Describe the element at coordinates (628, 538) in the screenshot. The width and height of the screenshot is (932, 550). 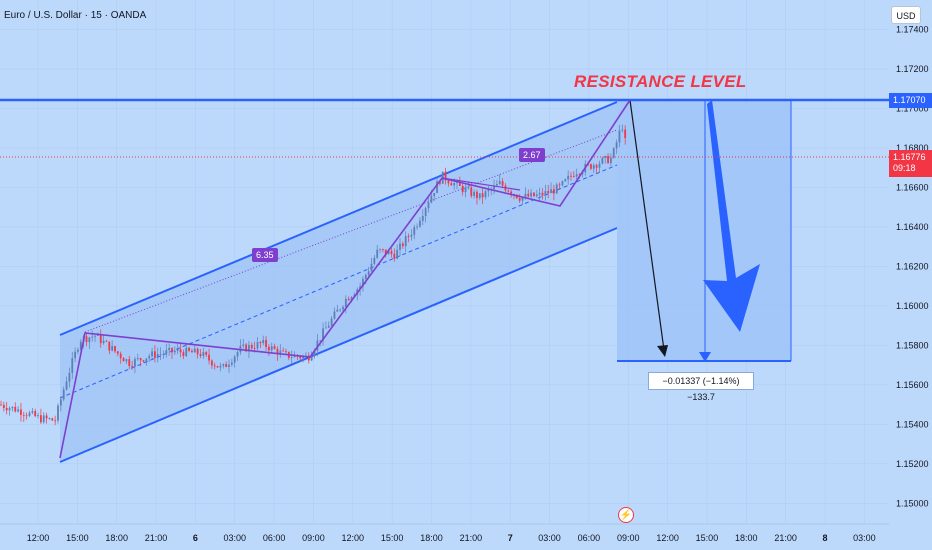
I see `x-tick-label: 09:00` at that location.